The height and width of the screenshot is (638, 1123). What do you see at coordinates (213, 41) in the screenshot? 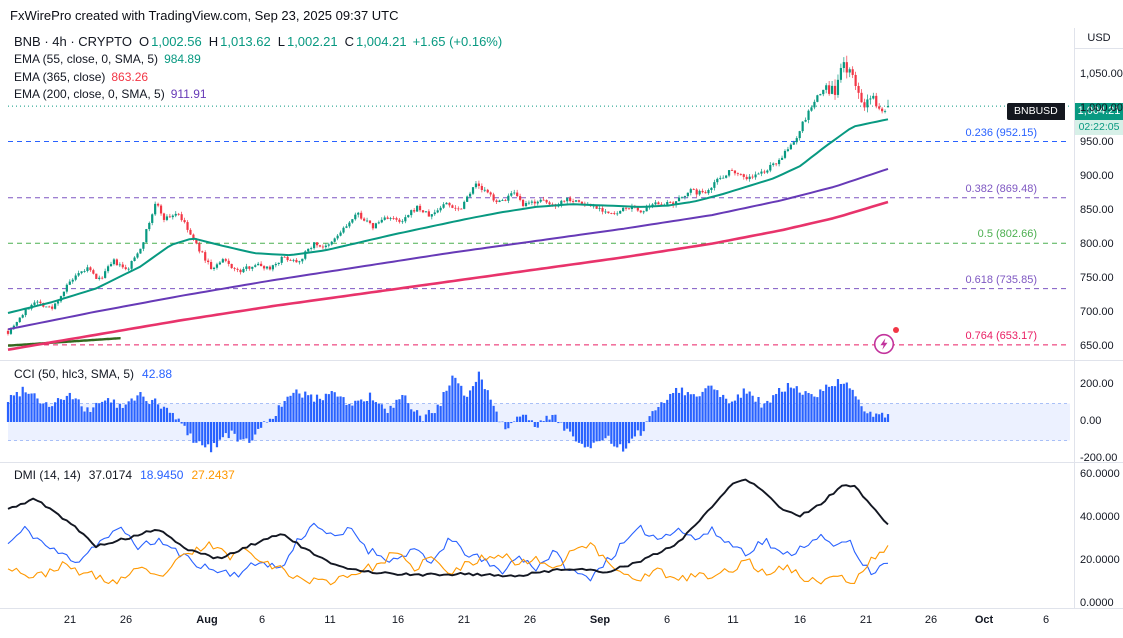
I see `ohlc-letter: H` at bounding box center [213, 41].